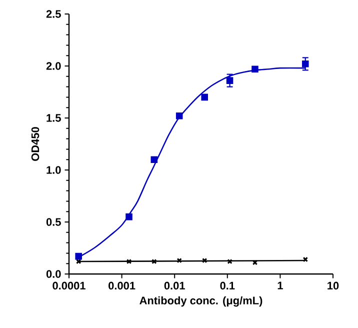 The height and width of the screenshot is (328, 358). What do you see at coordinates (53, 66) in the screenshot?
I see `y-tick-label: 2.0` at bounding box center [53, 66].